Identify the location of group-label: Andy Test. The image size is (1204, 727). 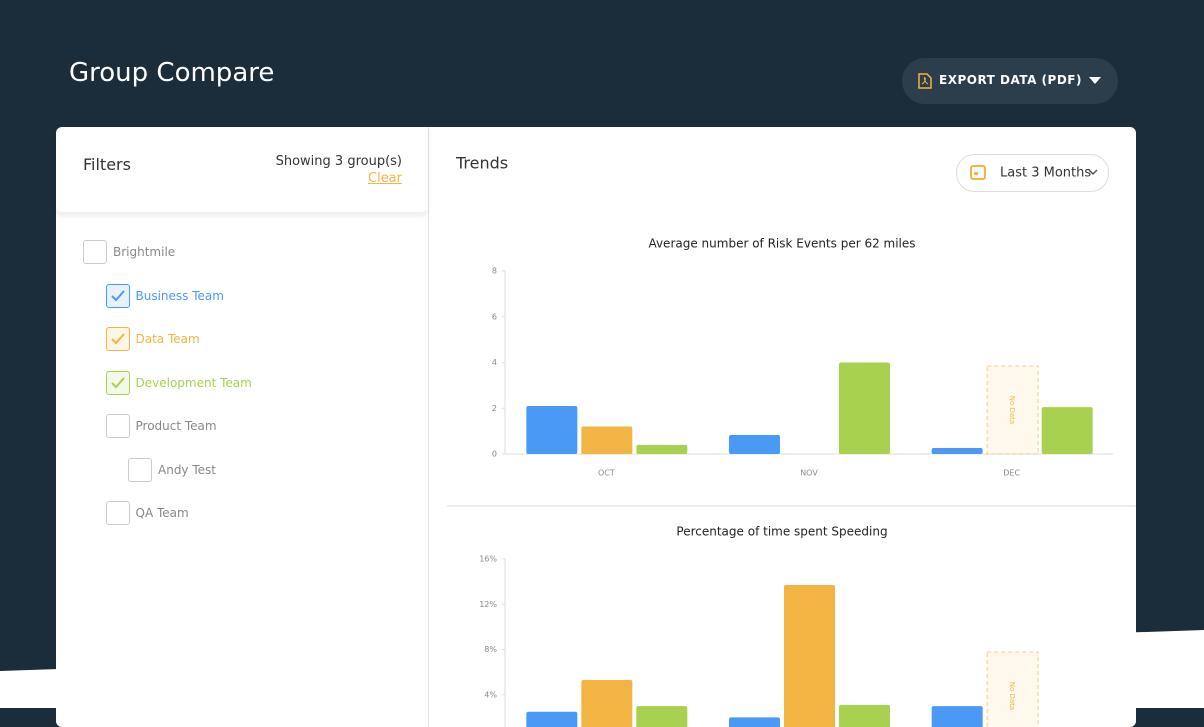
(187, 469).